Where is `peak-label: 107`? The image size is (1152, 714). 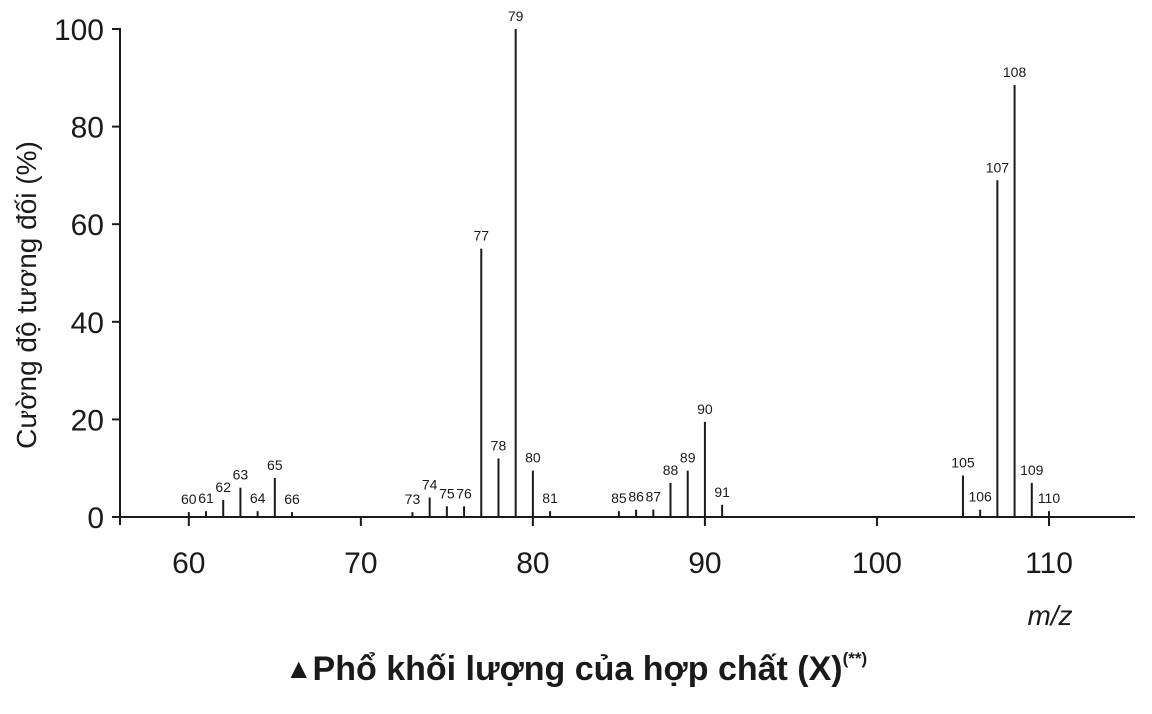 peak-label: 107 is located at coordinates (998, 167).